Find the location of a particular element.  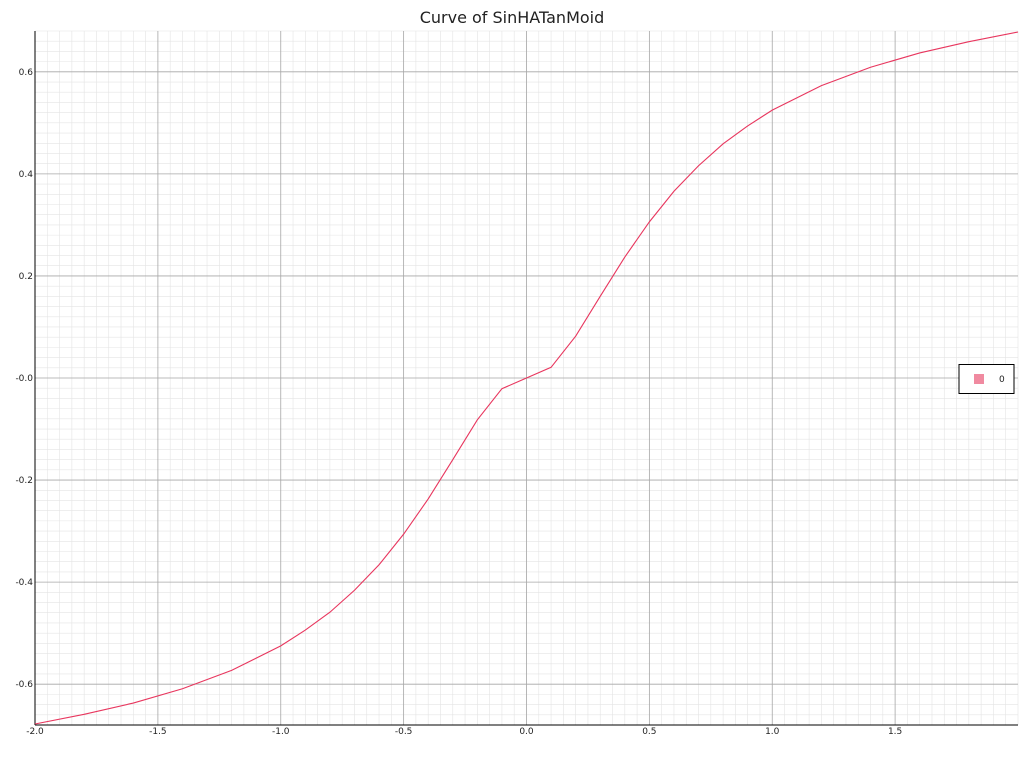

x-tick-label: 0.0 is located at coordinates (526, 732).